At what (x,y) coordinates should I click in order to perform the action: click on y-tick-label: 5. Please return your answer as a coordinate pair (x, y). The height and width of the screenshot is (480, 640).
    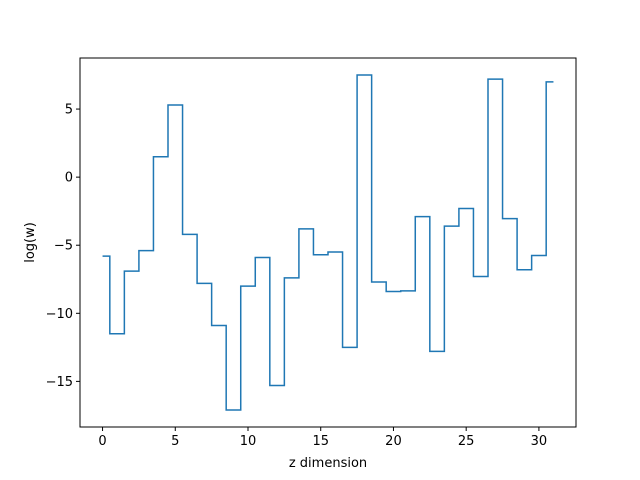
    Looking at the image, I should click on (69, 110).